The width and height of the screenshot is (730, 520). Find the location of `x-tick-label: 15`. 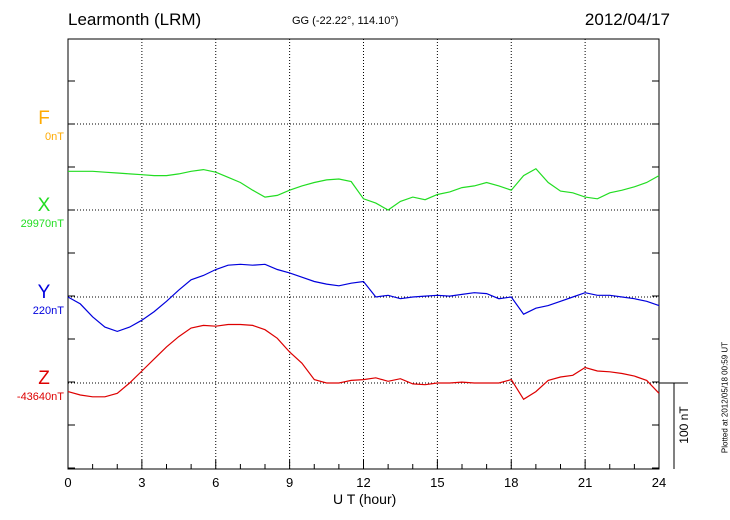

x-tick-label: 15 is located at coordinates (437, 482).